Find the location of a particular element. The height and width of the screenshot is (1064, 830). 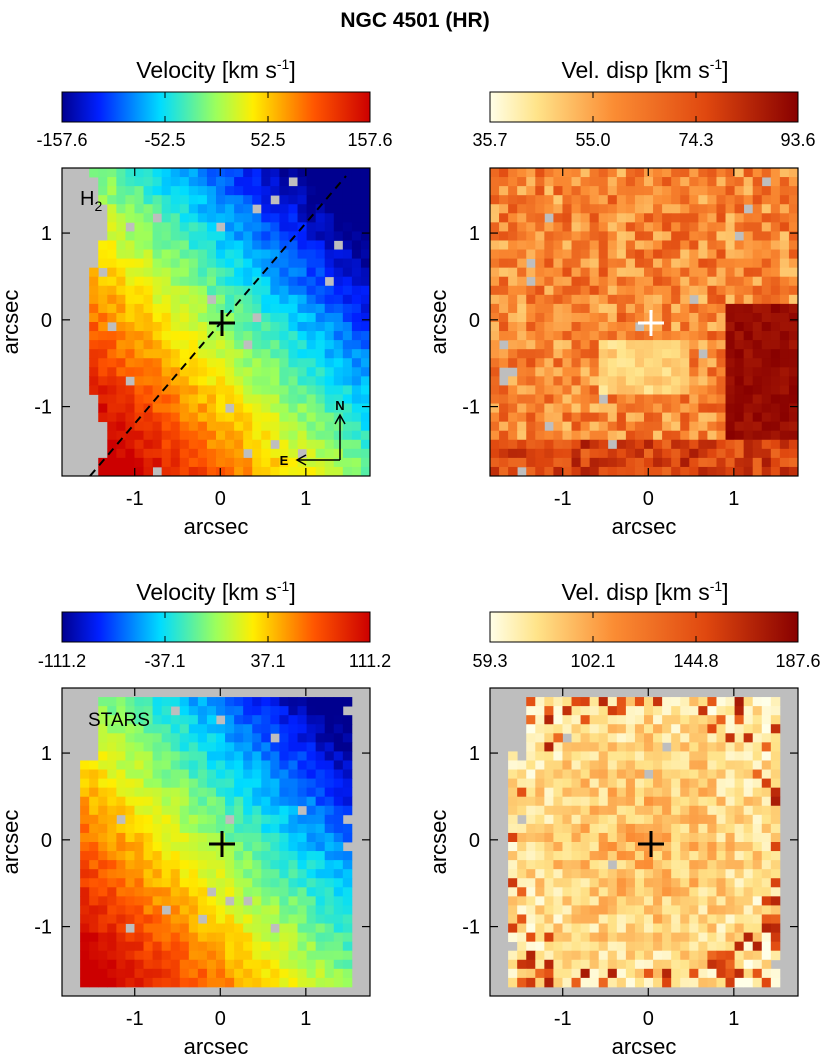

map-frame is located at coordinates (644, 842).